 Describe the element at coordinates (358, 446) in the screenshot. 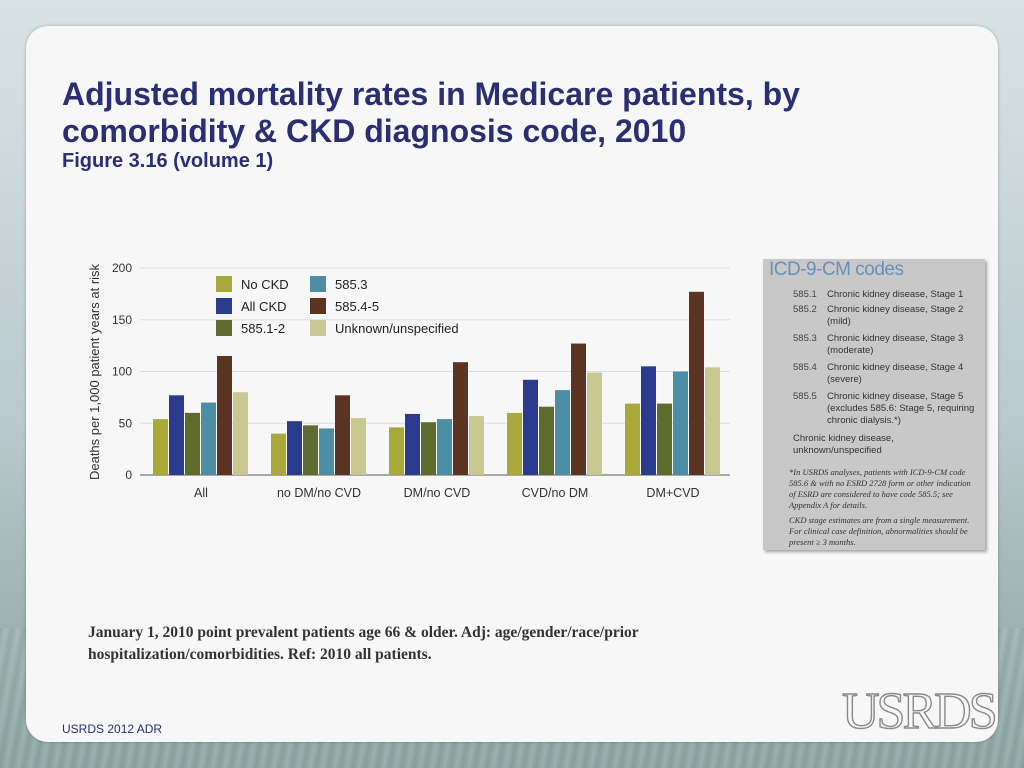

I see `bar-unknown-unspecified-no-dm-no-cvd` at that location.